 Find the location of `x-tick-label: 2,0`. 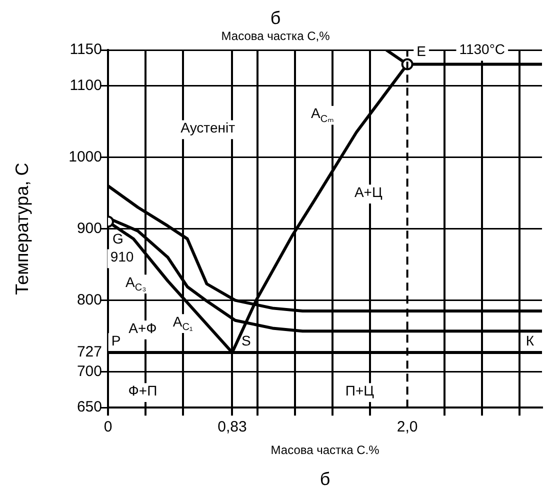

x-tick-label: 2,0 is located at coordinates (407, 427).